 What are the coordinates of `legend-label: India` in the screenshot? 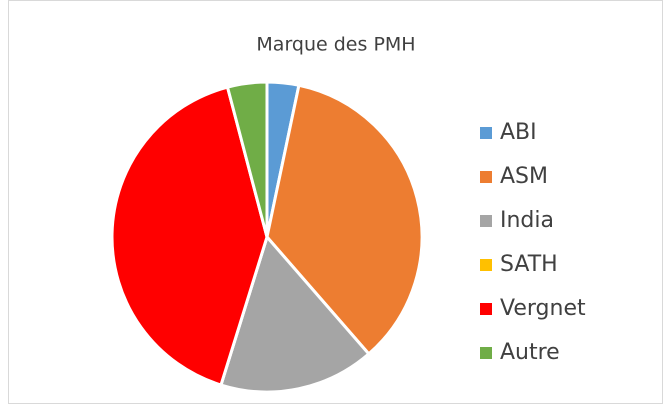 It's located at (527, 220).